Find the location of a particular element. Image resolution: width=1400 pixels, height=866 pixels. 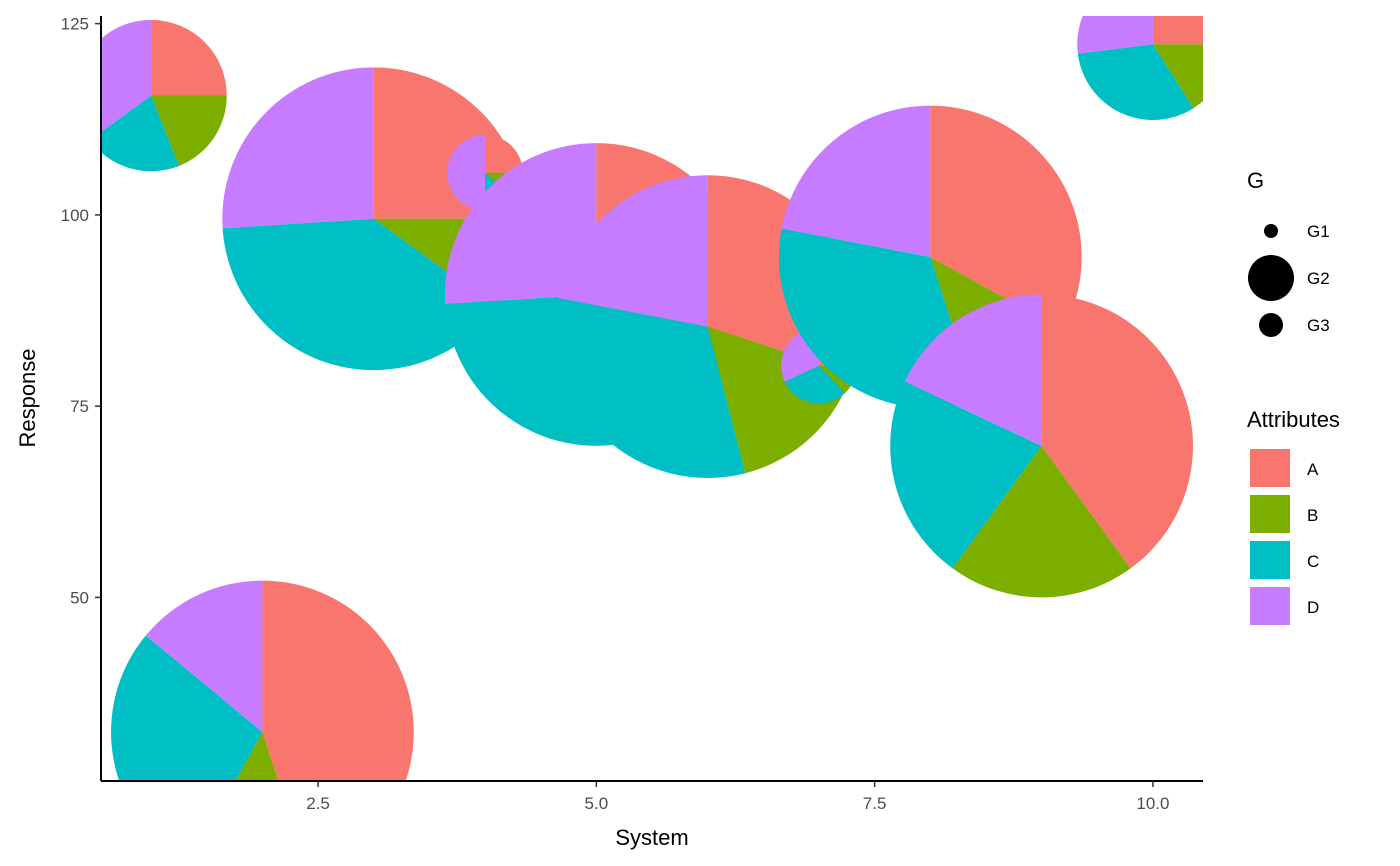

legend-size-label: G2 is located at coordinates (1318, 278).